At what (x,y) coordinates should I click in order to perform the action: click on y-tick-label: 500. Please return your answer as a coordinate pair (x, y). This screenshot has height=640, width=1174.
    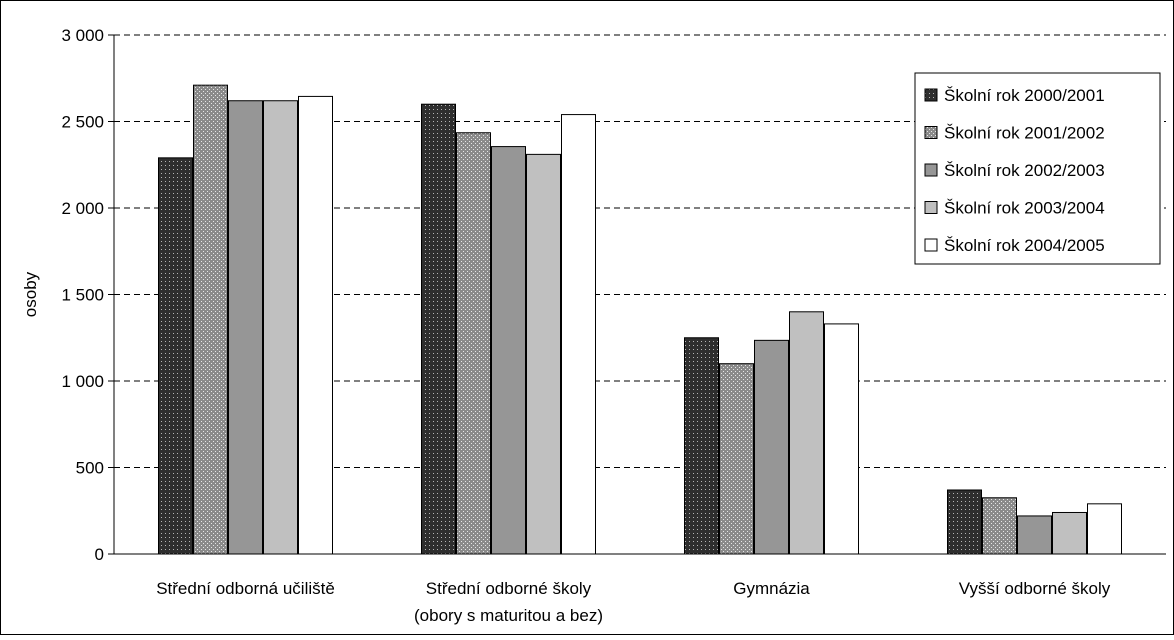
    Looking at the image, I should click on (90, 468).